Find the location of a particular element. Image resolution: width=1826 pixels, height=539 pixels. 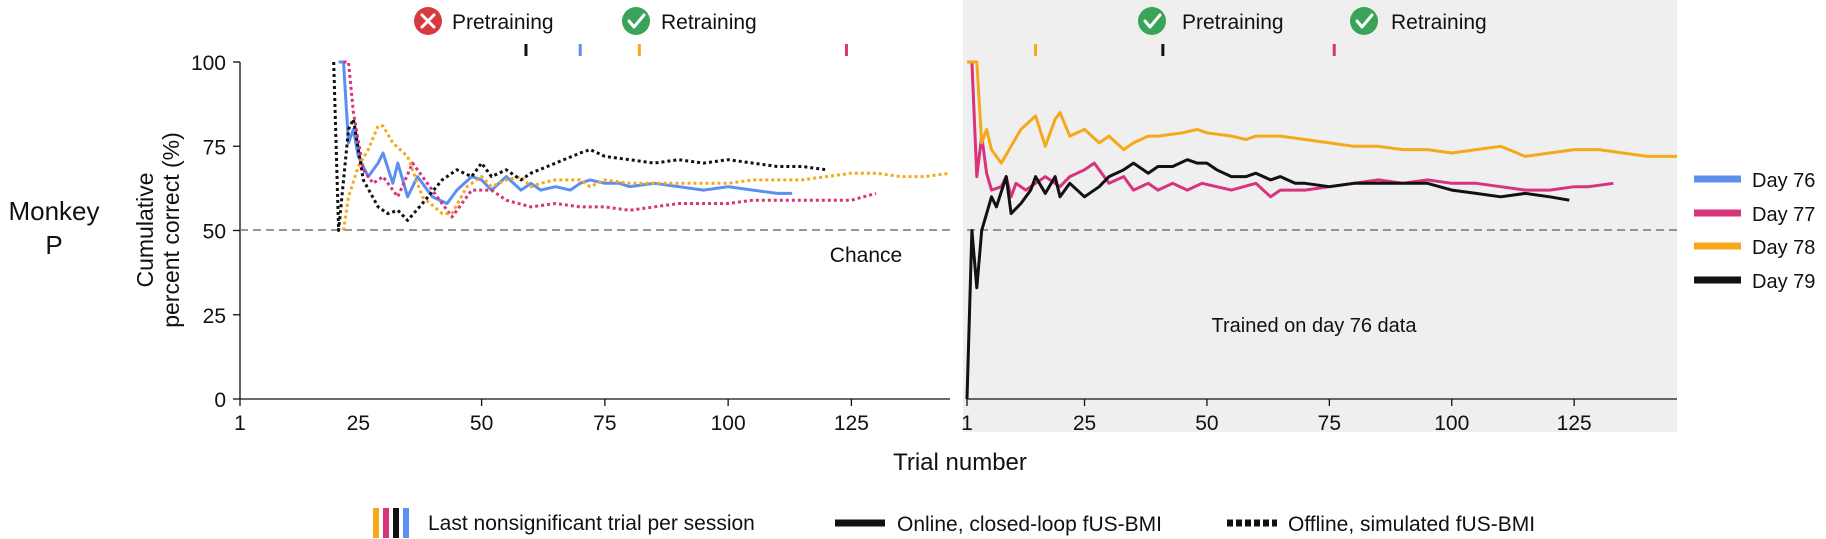

y-axis-label: Cumulative percent correct (%) is located at coordinates (158, 230).